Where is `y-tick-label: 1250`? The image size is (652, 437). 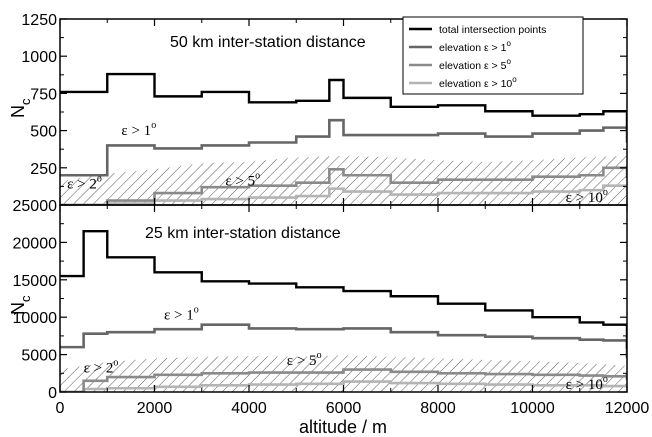 y-tick-label: 1250 is located at coordinates (39, 20).